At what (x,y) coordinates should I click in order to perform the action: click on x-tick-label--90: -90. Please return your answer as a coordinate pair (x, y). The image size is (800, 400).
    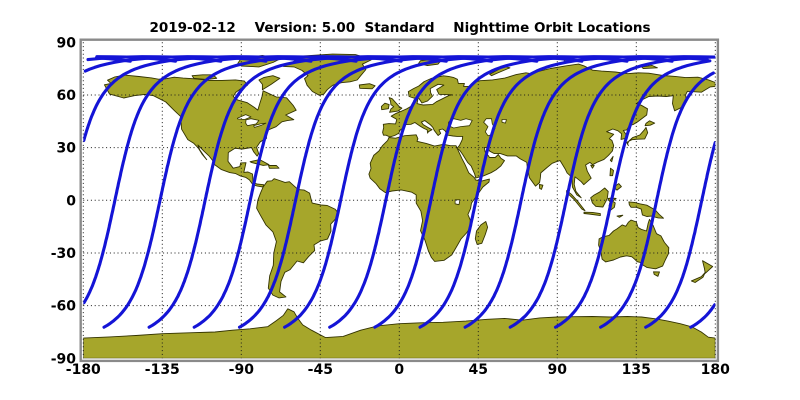
    Looking at the image, I should click on (242, 370).